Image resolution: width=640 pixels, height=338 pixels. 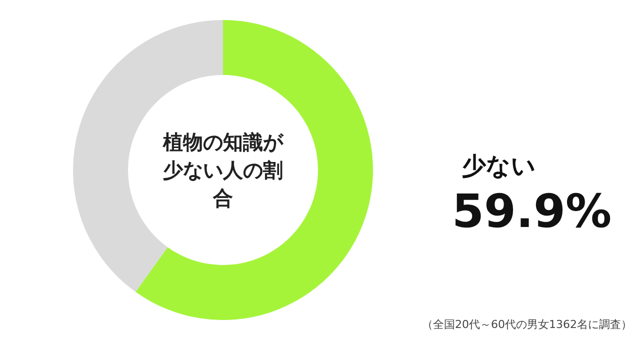 What do you see at coordinates (499, 166) in the screenshot?
I see `slice-label: 少ない` at bounding box center [499, 166].